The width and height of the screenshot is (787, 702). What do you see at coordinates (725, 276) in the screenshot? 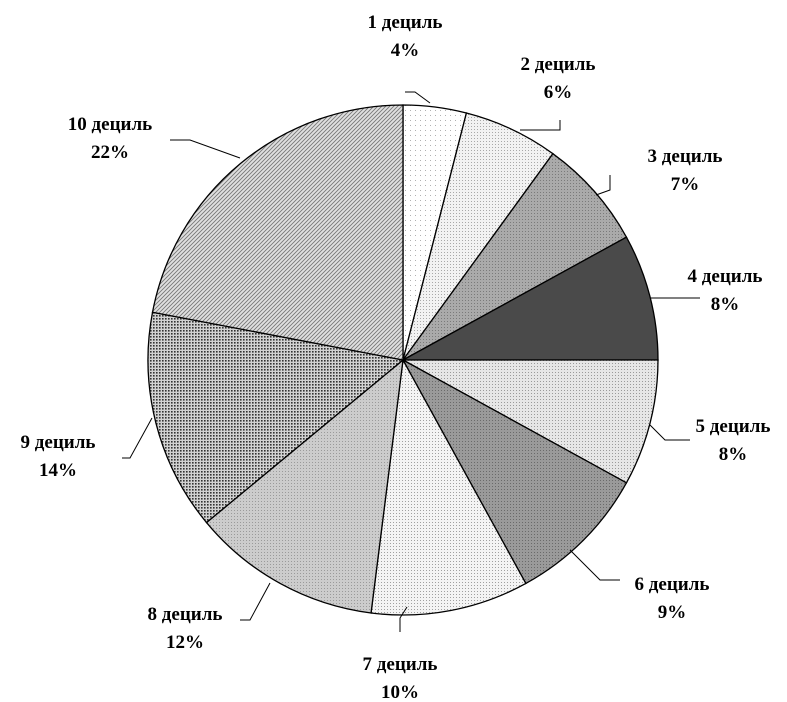
I see `slice-label-4: 4 дециль` at bounding box center [725, 276].